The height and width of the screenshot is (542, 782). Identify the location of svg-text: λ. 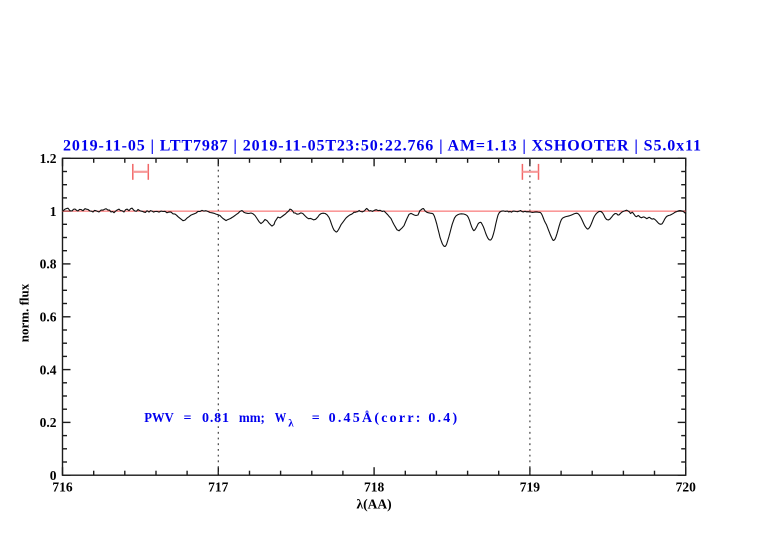
(291, 424).